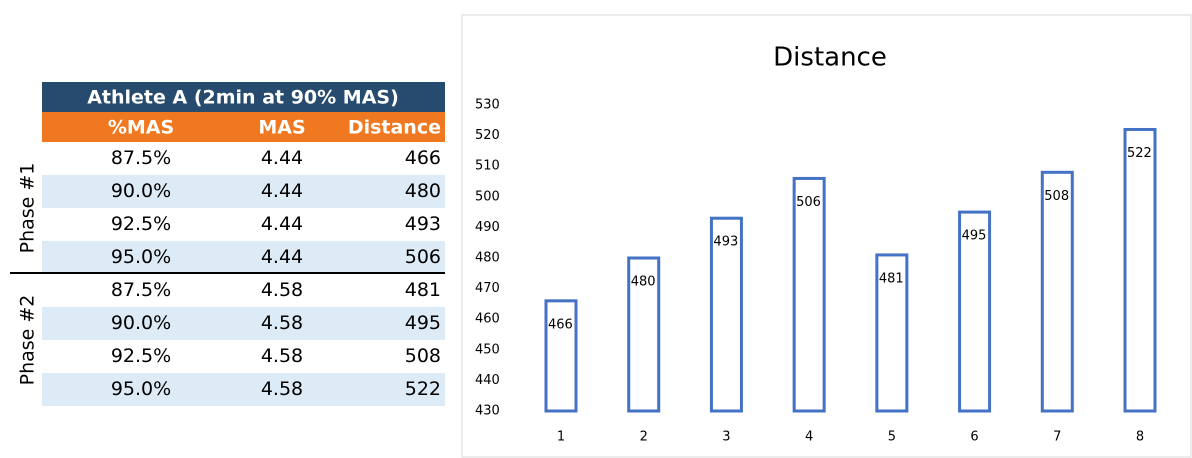 The height and width of the screenshot is (458, 1192). I want to click on cell: 506, so click(423, 257).